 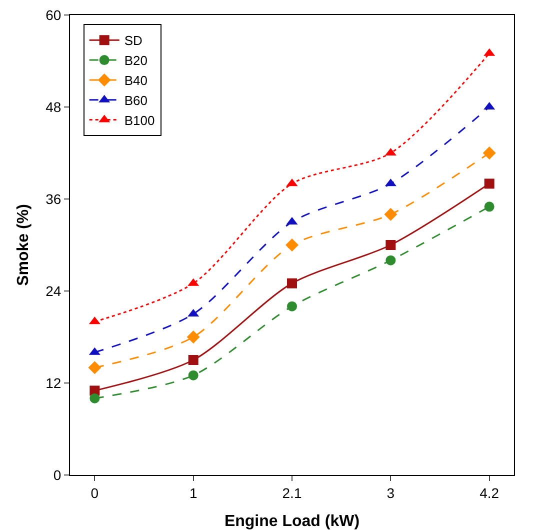 I want to click on legend-label: SD, so click(x=133, y=40).